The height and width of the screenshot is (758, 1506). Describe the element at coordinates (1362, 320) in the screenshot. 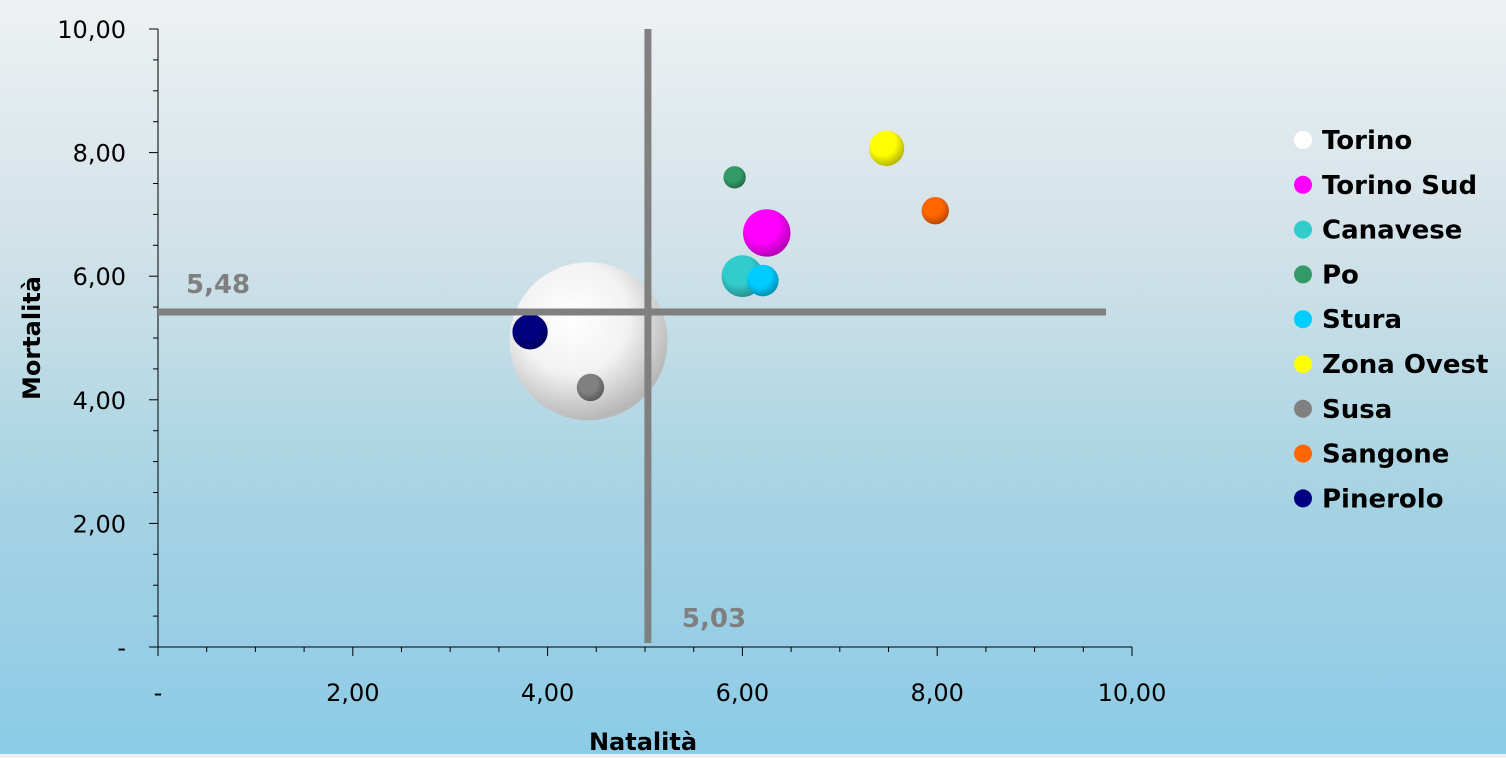

I see `legend-label-stura: Stura` at that location.